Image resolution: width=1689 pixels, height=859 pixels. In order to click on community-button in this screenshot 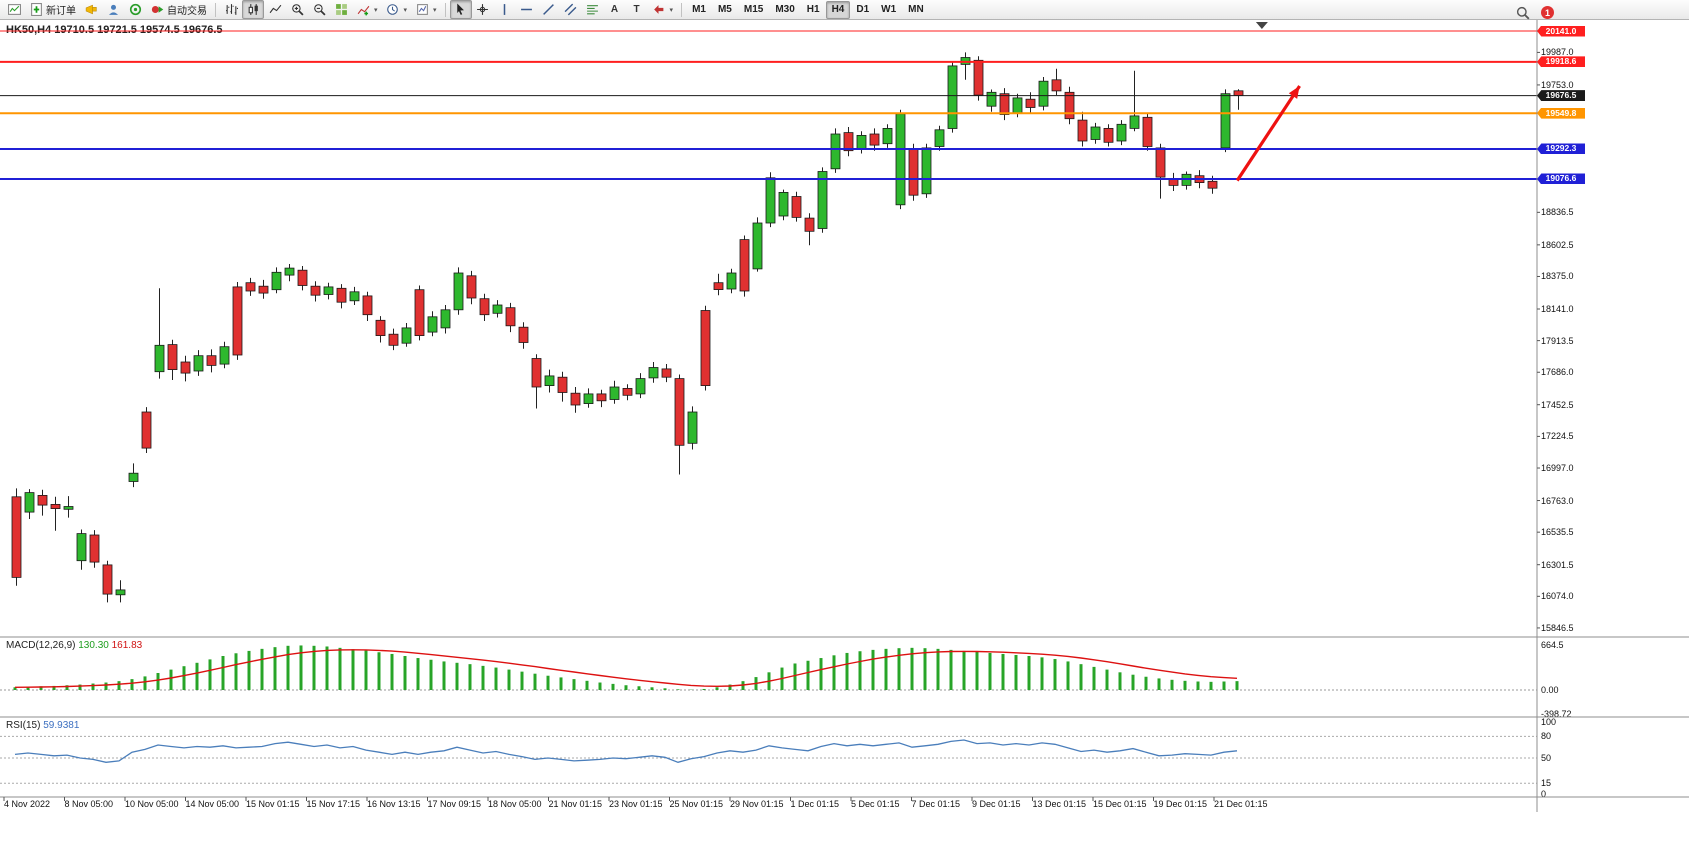, I will do `click(113, 9)`.